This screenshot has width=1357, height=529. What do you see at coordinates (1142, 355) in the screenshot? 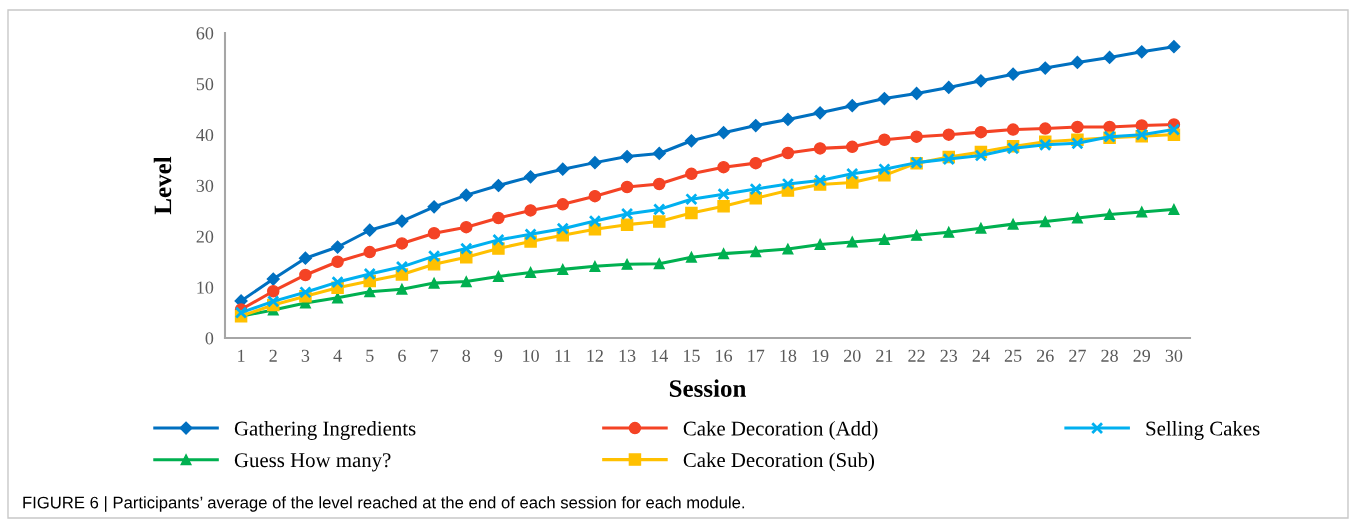
I see `x-tick-label: 29` at bounding box center [1142, 355].